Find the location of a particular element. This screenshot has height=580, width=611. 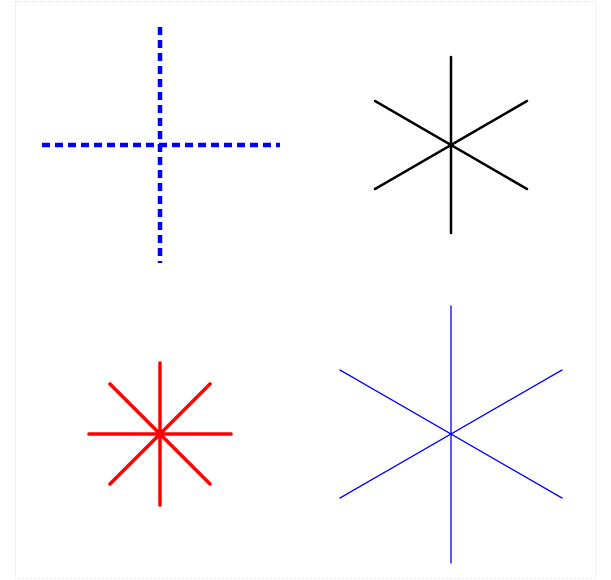

star-diagonal-spoke-up is located at coordinates (160, 434).